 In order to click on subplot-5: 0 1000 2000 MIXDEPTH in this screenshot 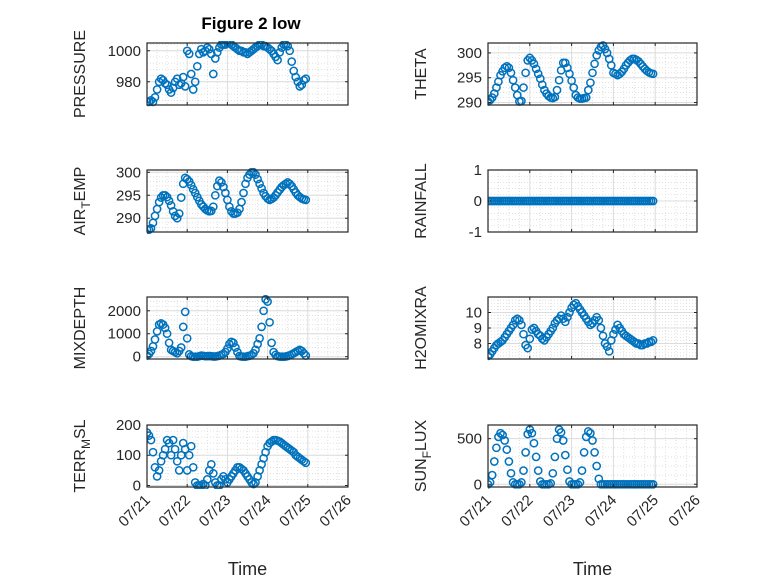, I will do `click(210, 328)`.